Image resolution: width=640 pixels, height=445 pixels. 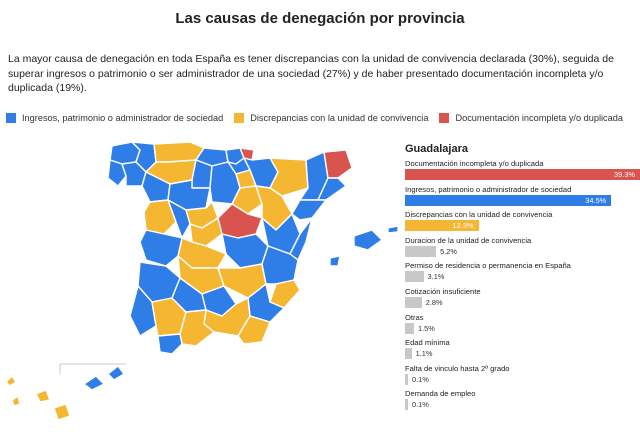 What do you see at coordinates (254, 330) in the screenshot?
I see `province-almeria` at bounding box center [254, 330].